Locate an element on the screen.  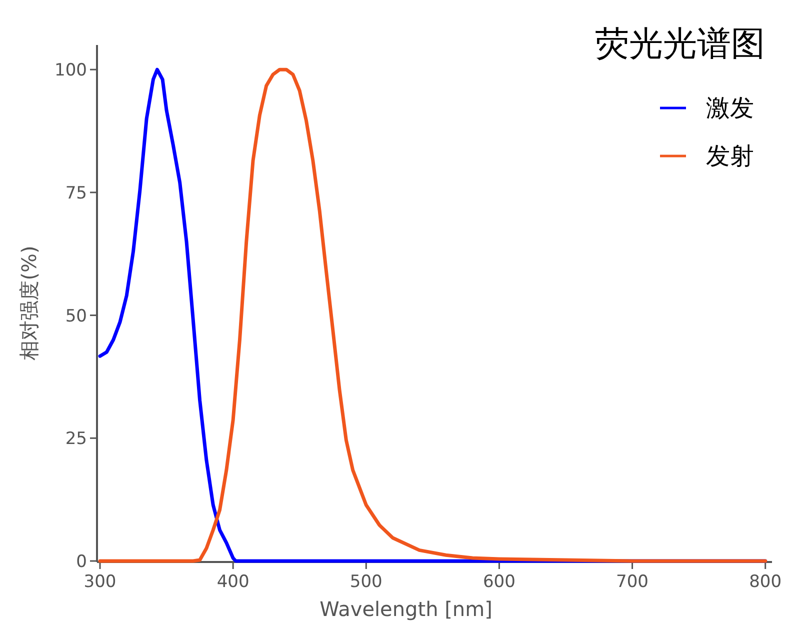
chart-title: 荧光光谱图 is located at coordinates (680, 44).